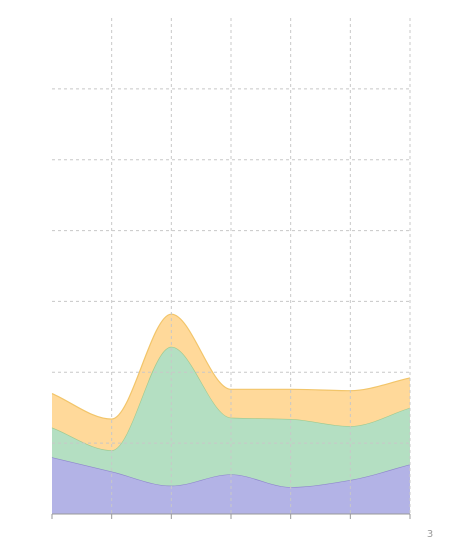 Image resolution: width=450 pixels, height=554 pixels. Describe the element at coordinates (430, 534) in the screenshot. I see `x-tick-label-6: 3` at that location.